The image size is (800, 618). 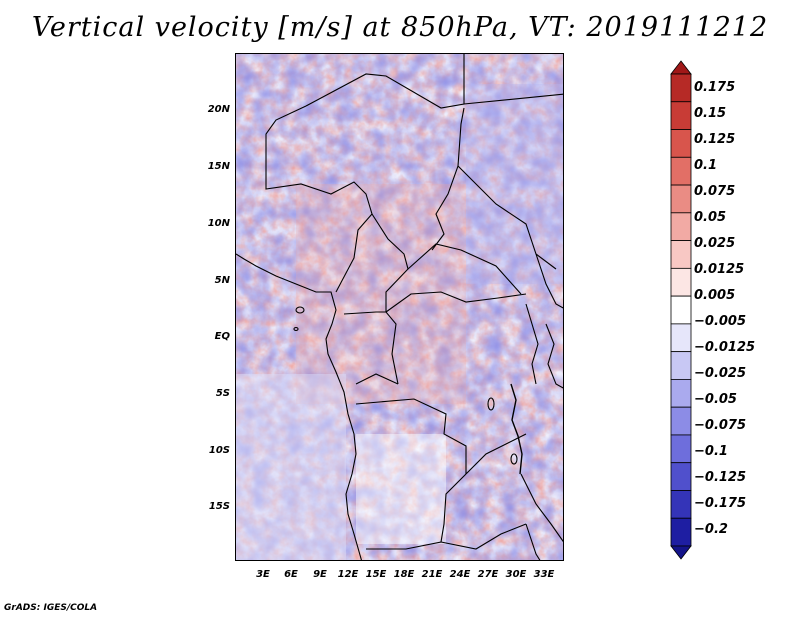 I want to click on lat-label-5s: 5S, so click(x=222, y=393).